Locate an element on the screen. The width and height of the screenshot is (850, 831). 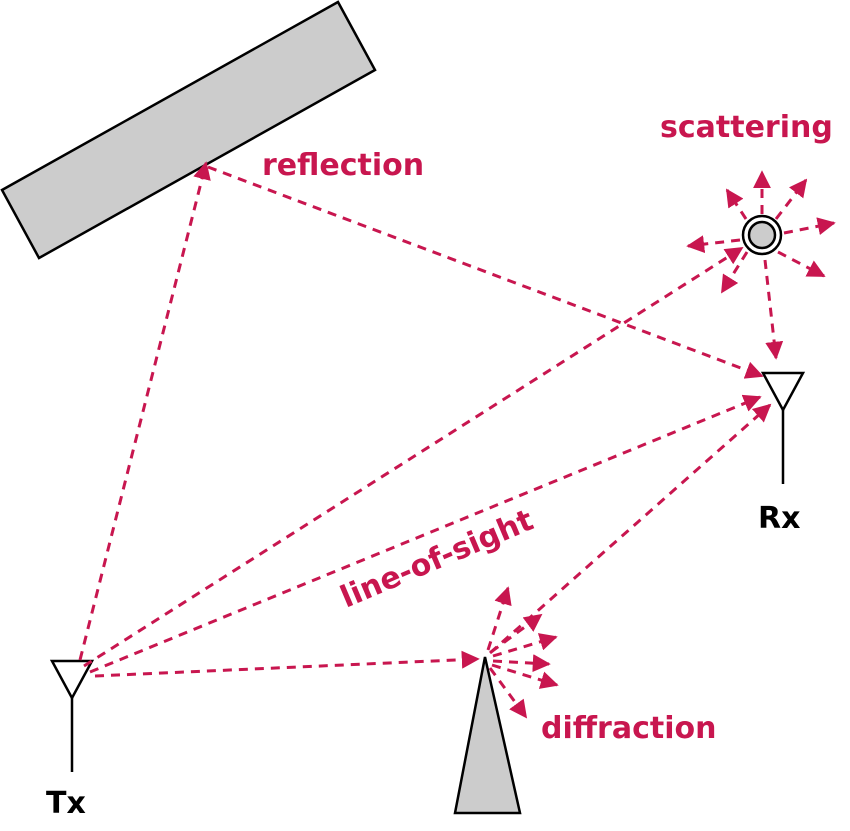
scatter-ray-downright is located at coordinates (801, 264).